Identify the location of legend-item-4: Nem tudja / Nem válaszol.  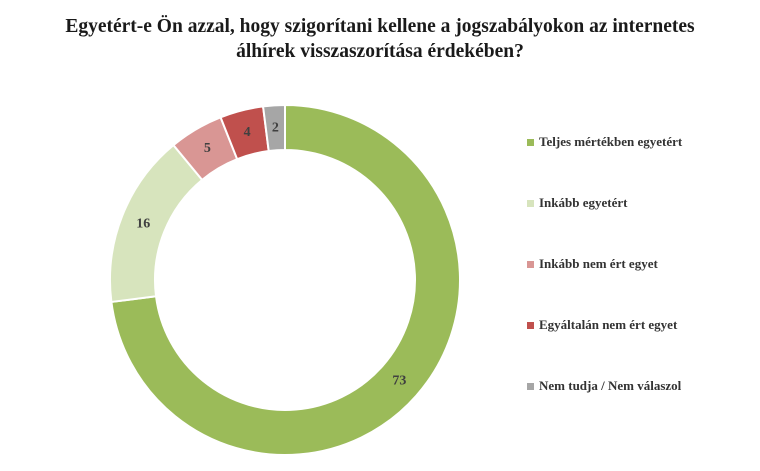
(604, 386).